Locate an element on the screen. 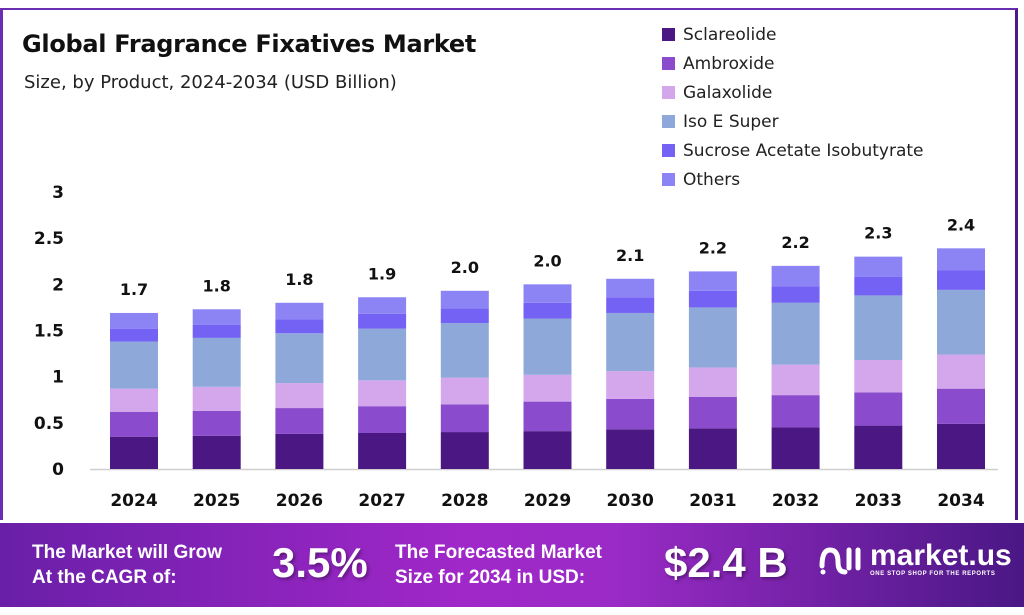  x-tick-label: 2034 is located at coordinates (960, 501).